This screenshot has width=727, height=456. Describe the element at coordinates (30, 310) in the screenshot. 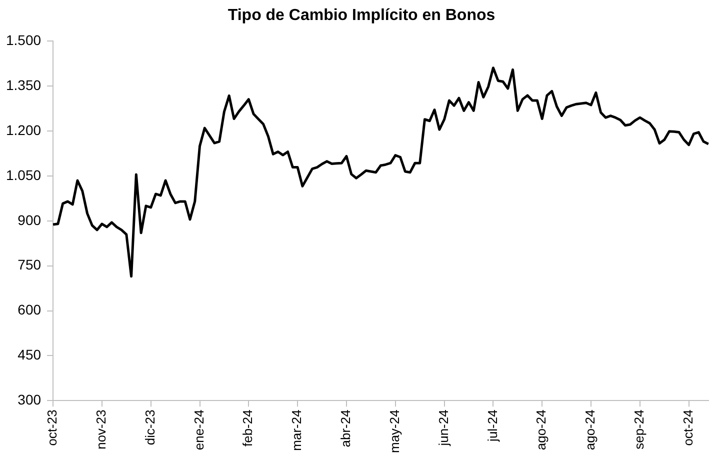

I see `y-tick-label: 600` at that location.